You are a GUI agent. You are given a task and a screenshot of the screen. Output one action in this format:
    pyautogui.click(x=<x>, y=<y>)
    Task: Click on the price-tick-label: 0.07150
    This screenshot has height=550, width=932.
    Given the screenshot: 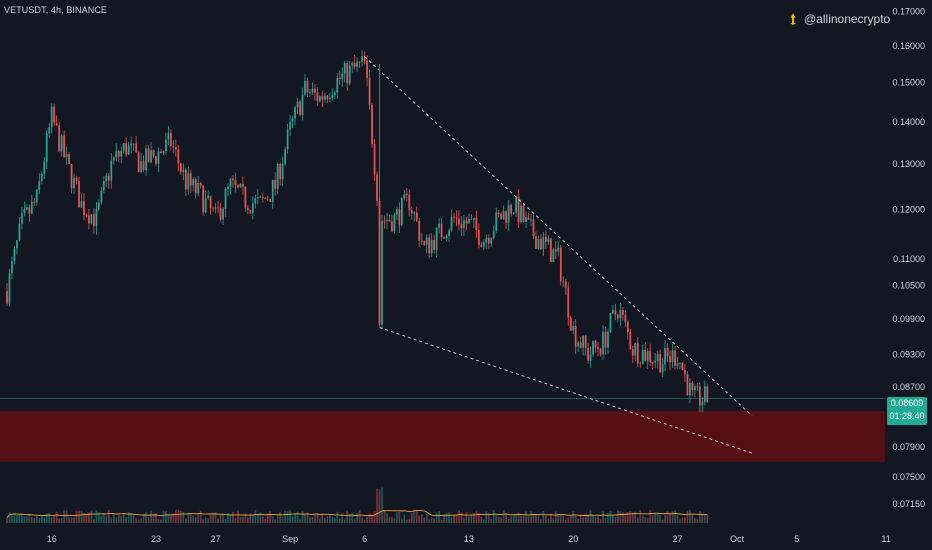 What is the action you would take?
    pyautogui.click(x=908, y=504)
    